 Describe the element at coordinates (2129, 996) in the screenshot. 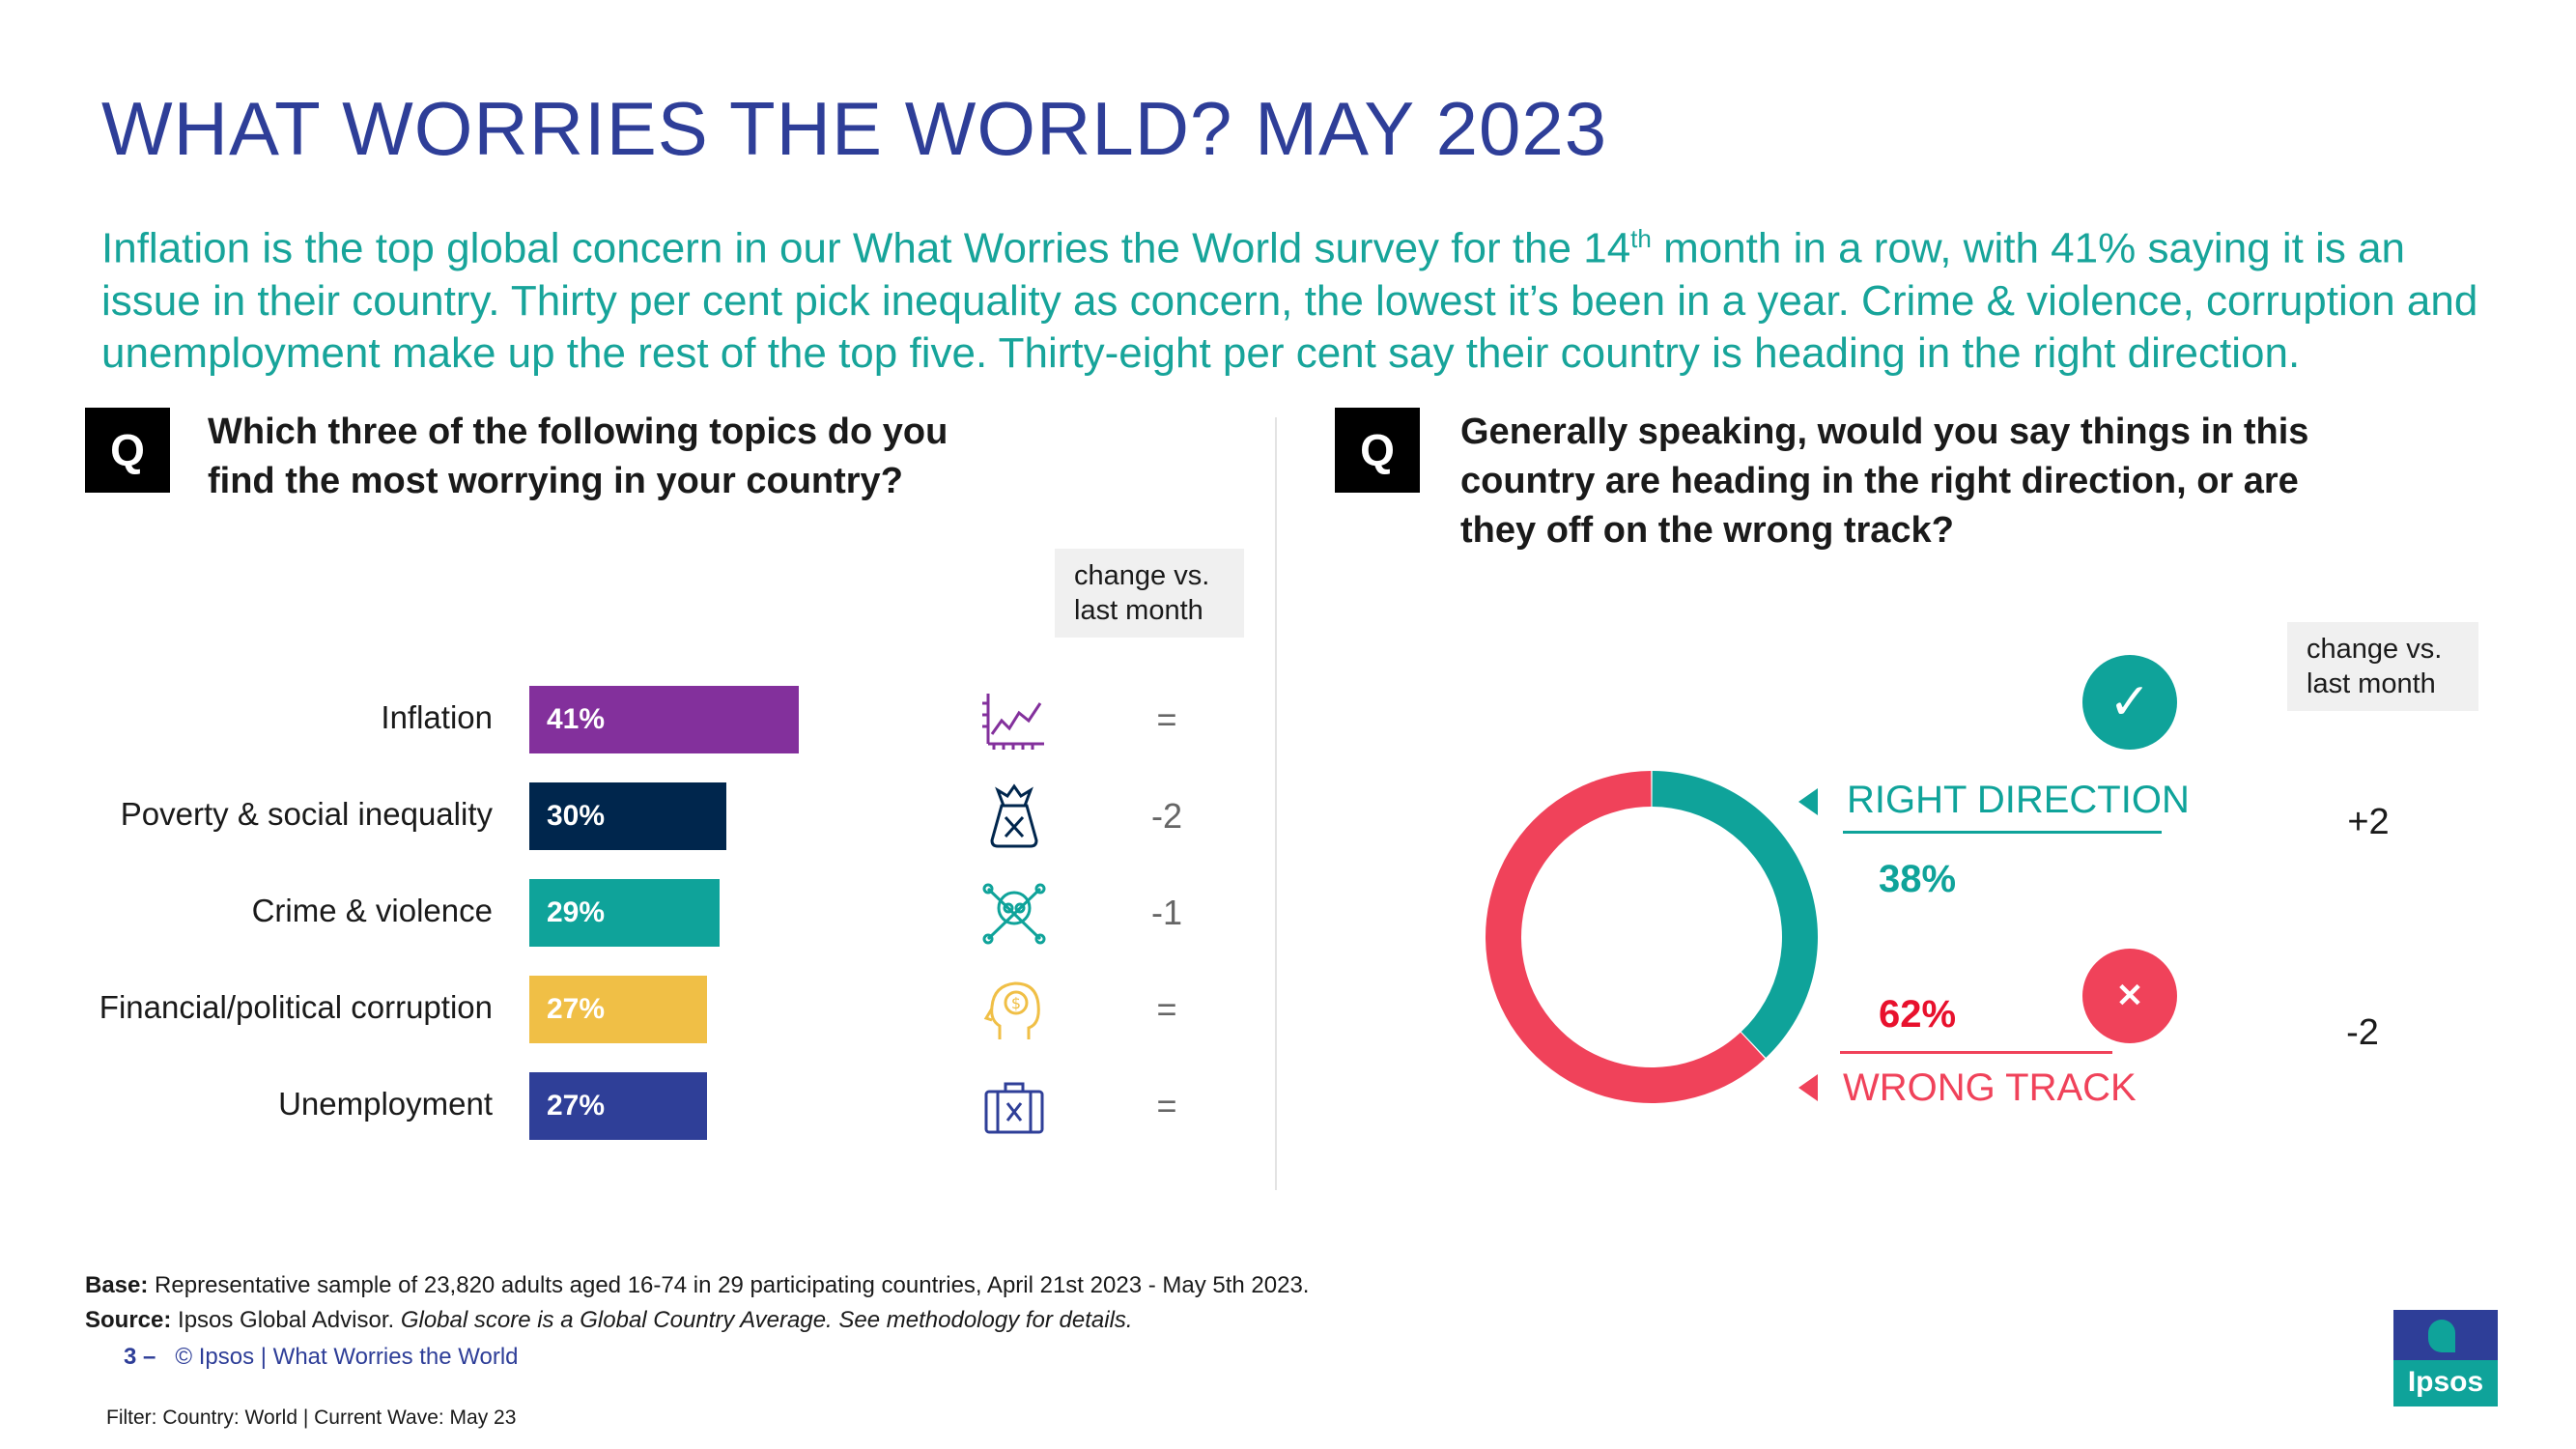

I see `cross-icon: ✕` at that location.